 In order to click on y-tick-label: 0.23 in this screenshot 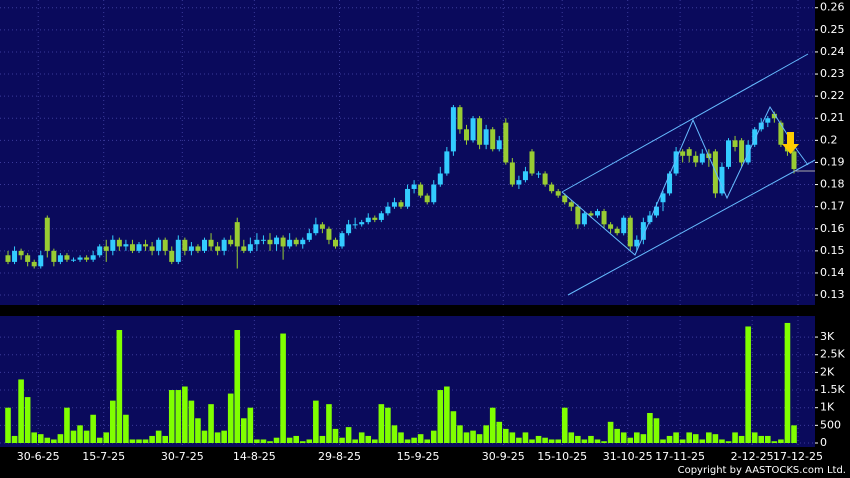, I will do `click(832, 73)`.